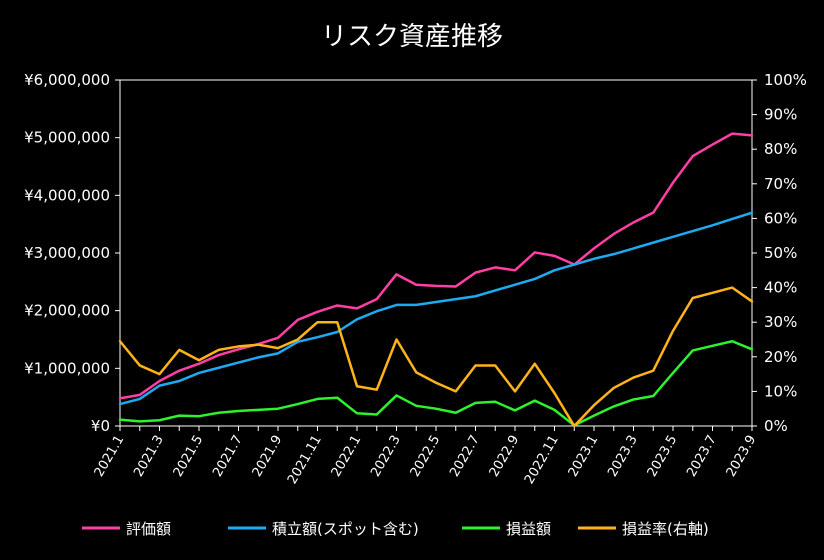 This screenshot has height=560, width=824. Describe the element at coordinates (665, 529) in the screenshot. I see `legend-label: 損益率(右軸)` at that location.